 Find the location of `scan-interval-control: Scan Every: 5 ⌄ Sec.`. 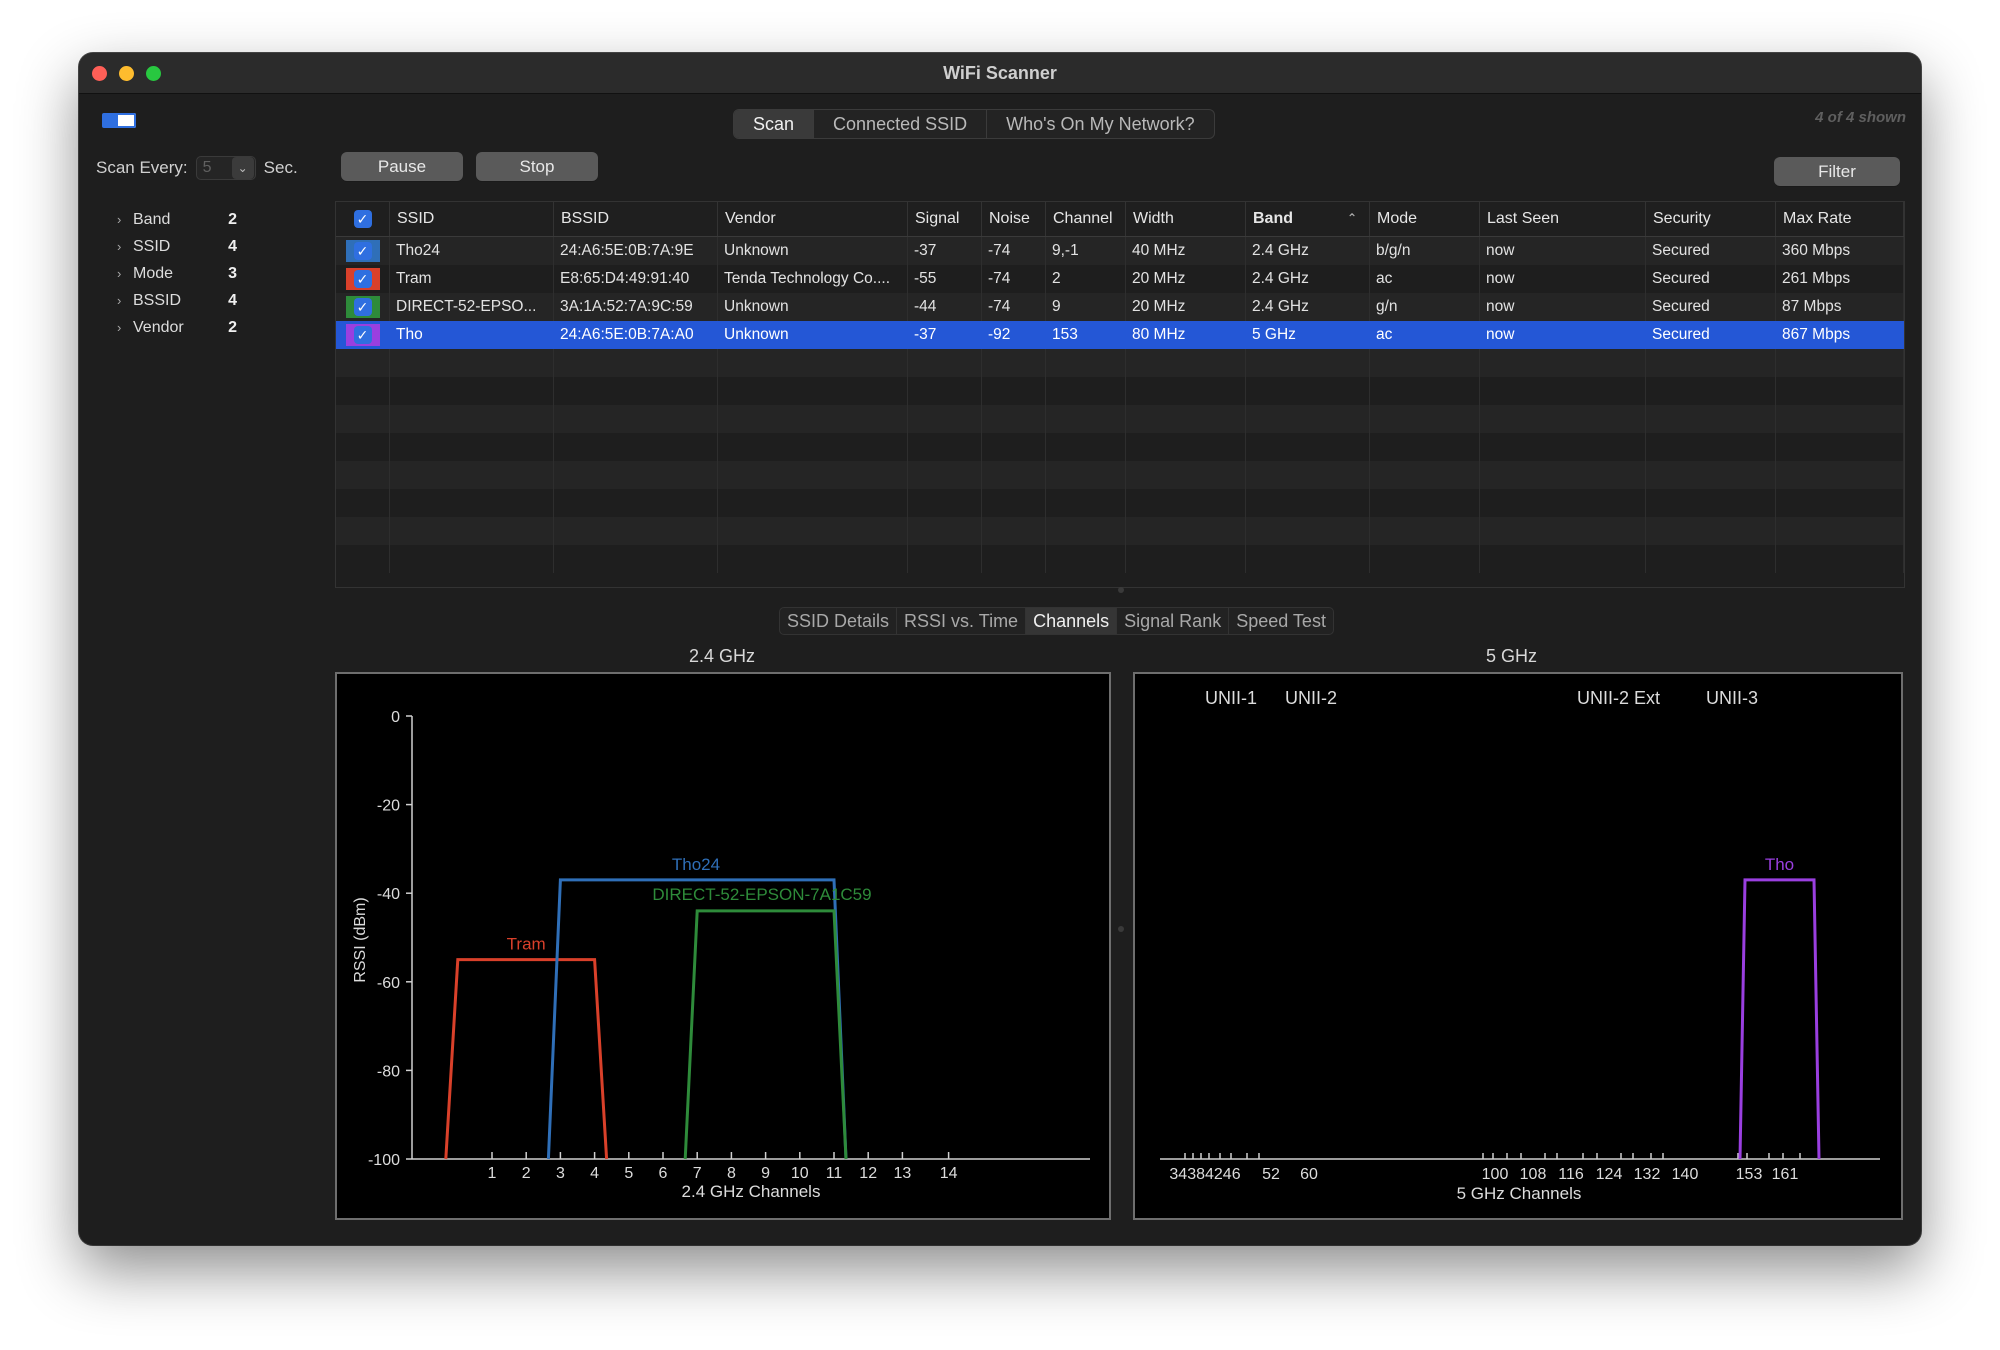

scan-interval-control: Scan Every: 5 ⌄ Sec. is located at coordinates (197, 168).